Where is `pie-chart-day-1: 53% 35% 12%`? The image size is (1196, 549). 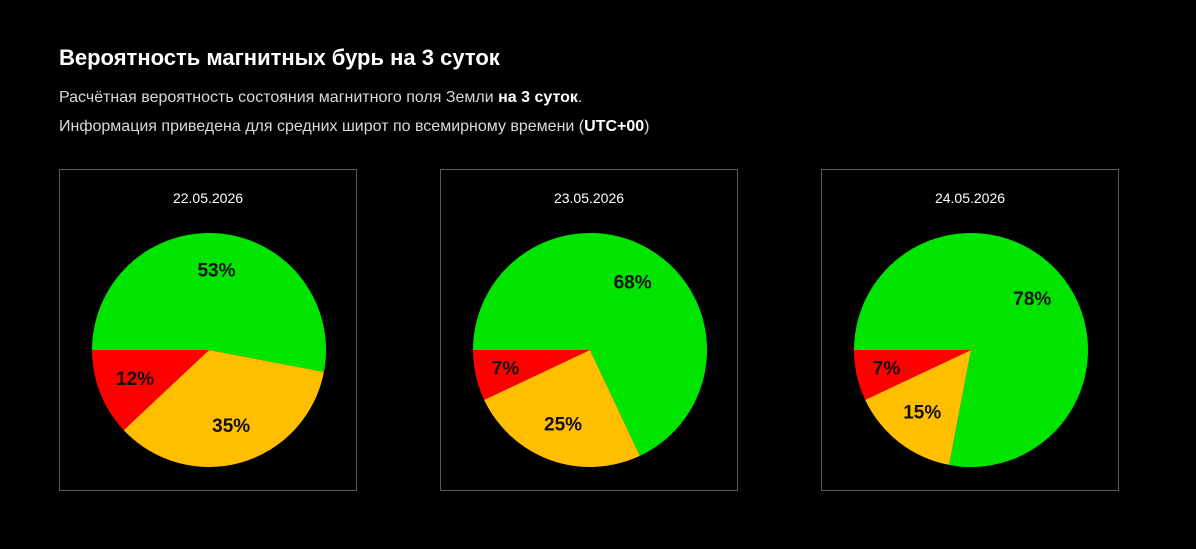 pie-chart-day-1: 53% 35% 12% is located at coordinates (209, 350).